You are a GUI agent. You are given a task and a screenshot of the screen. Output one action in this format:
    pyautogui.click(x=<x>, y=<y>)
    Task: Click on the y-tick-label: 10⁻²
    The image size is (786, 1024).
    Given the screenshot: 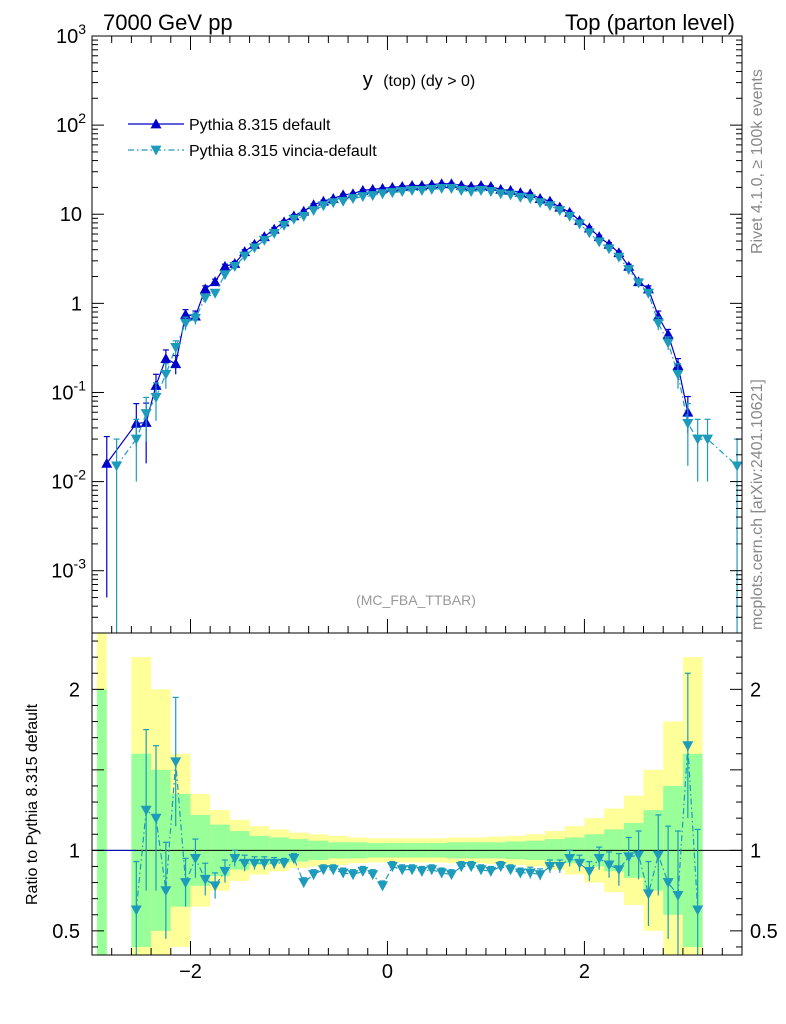 What is the action you would take?
    pyautogui.click(x=68, y=480)
    